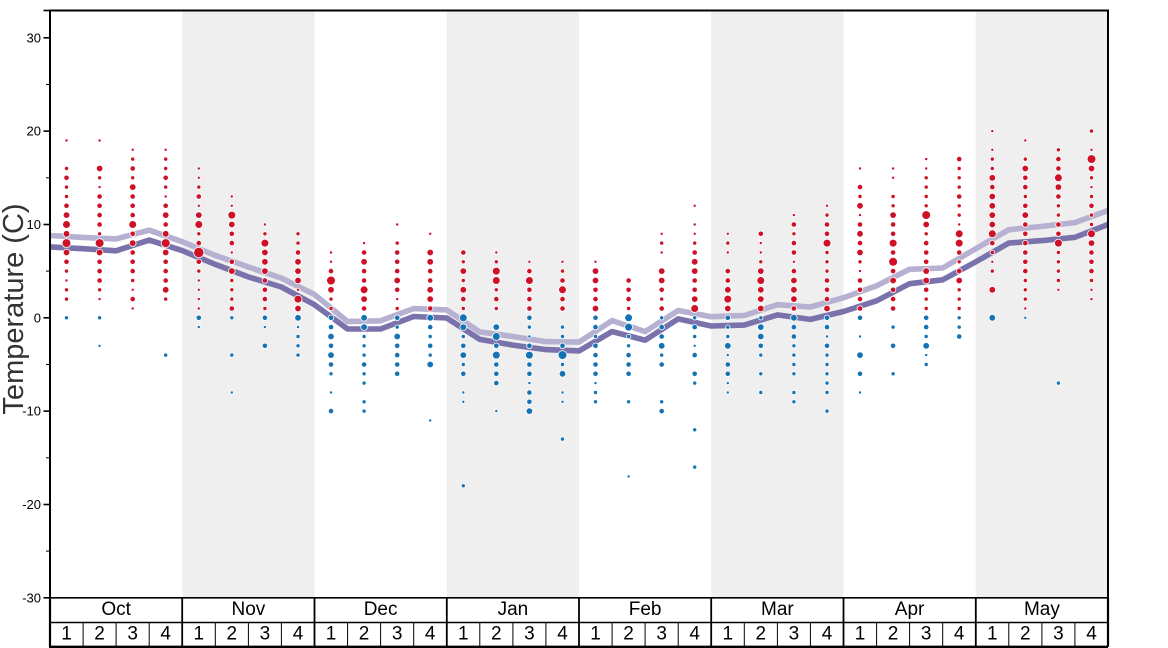 This screenshot has width=1168, height=648. What do you see at coordinates (777, 609) in the screenshot?
I see `svg-text: Mar` at bounding box center [777, 609].